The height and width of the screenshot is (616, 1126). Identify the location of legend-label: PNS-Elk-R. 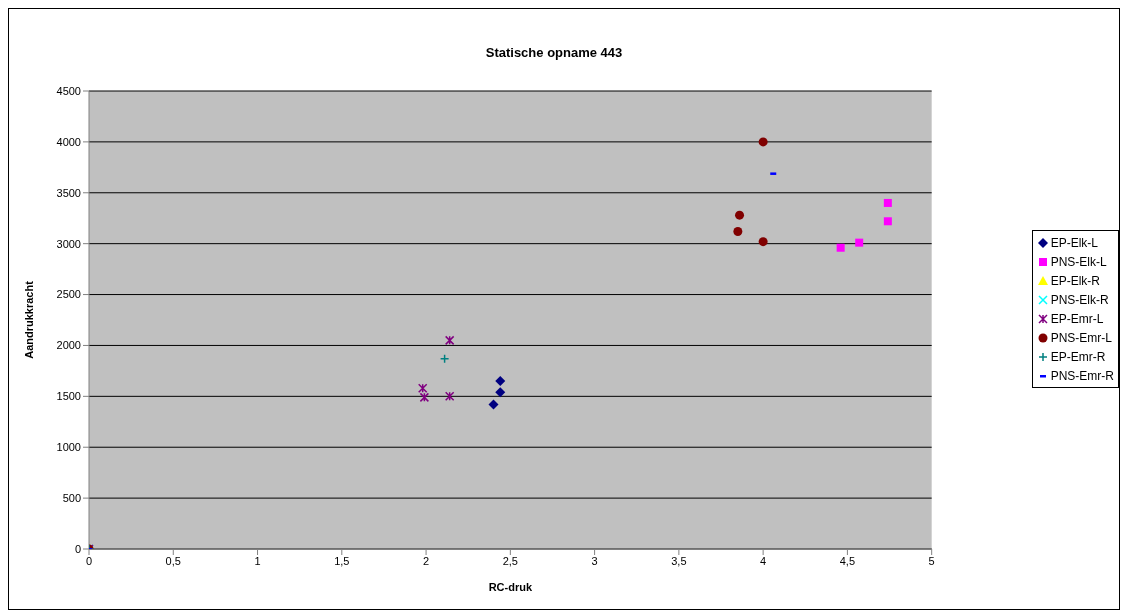
(1079, 299).